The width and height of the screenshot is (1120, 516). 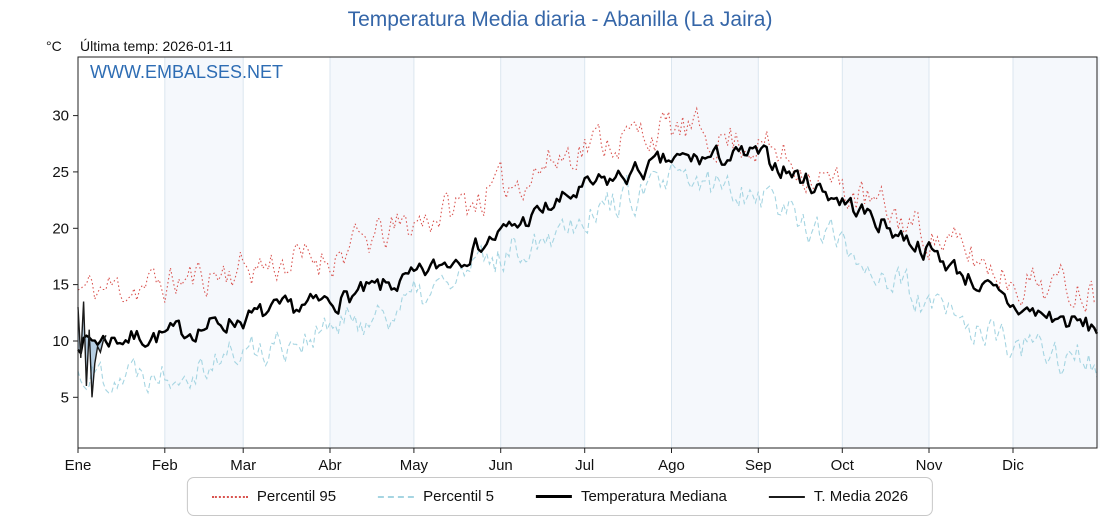 I want to click on y-tick-label: 10, so click(x=60, y=341).